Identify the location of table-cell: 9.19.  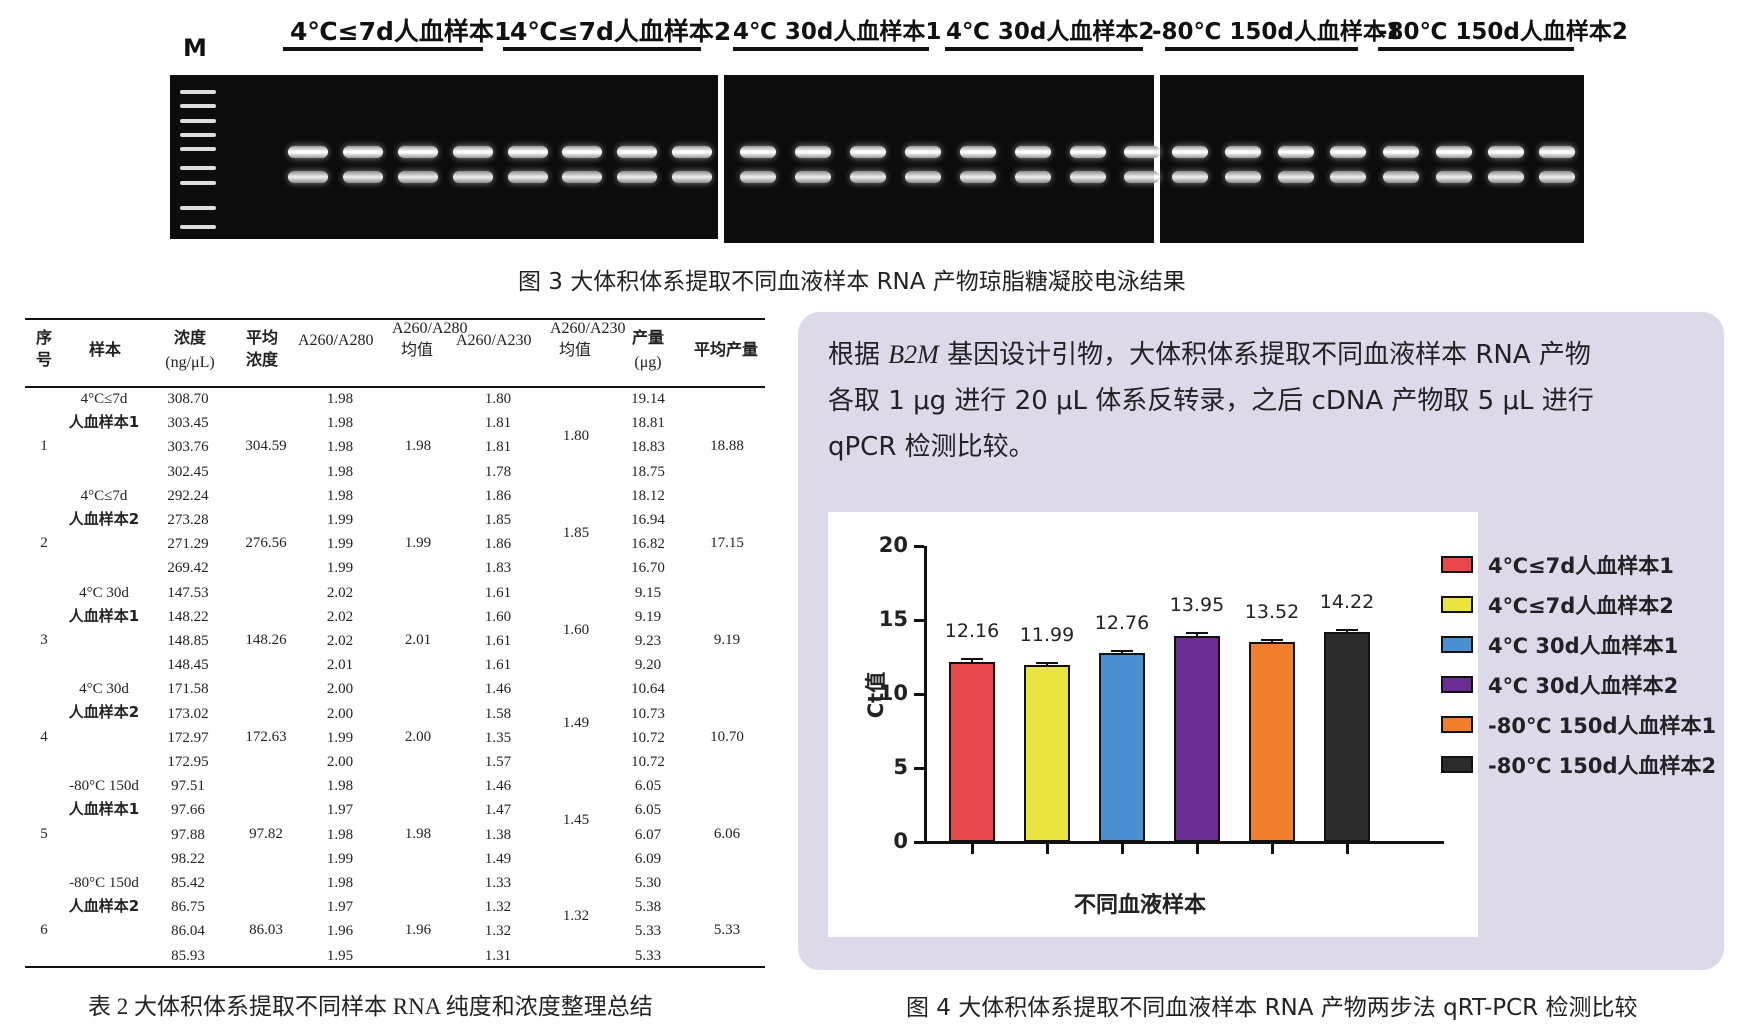
(648, 616).